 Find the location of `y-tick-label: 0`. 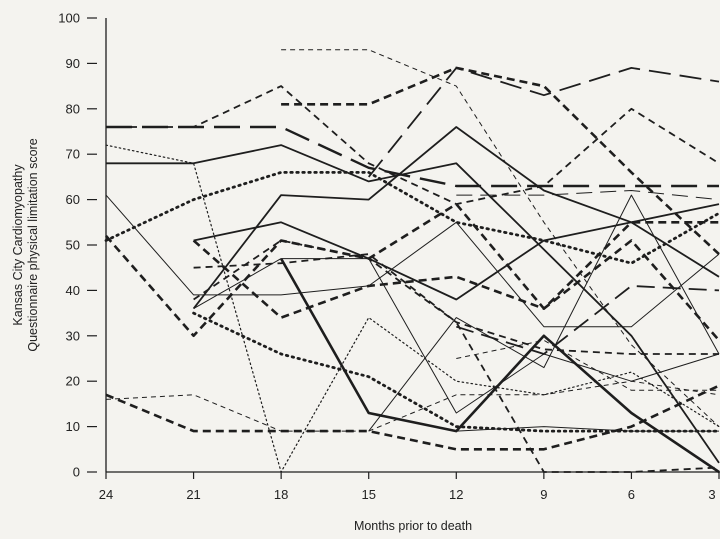

y-tick-label: 0 is located at coordinates (76, 472).